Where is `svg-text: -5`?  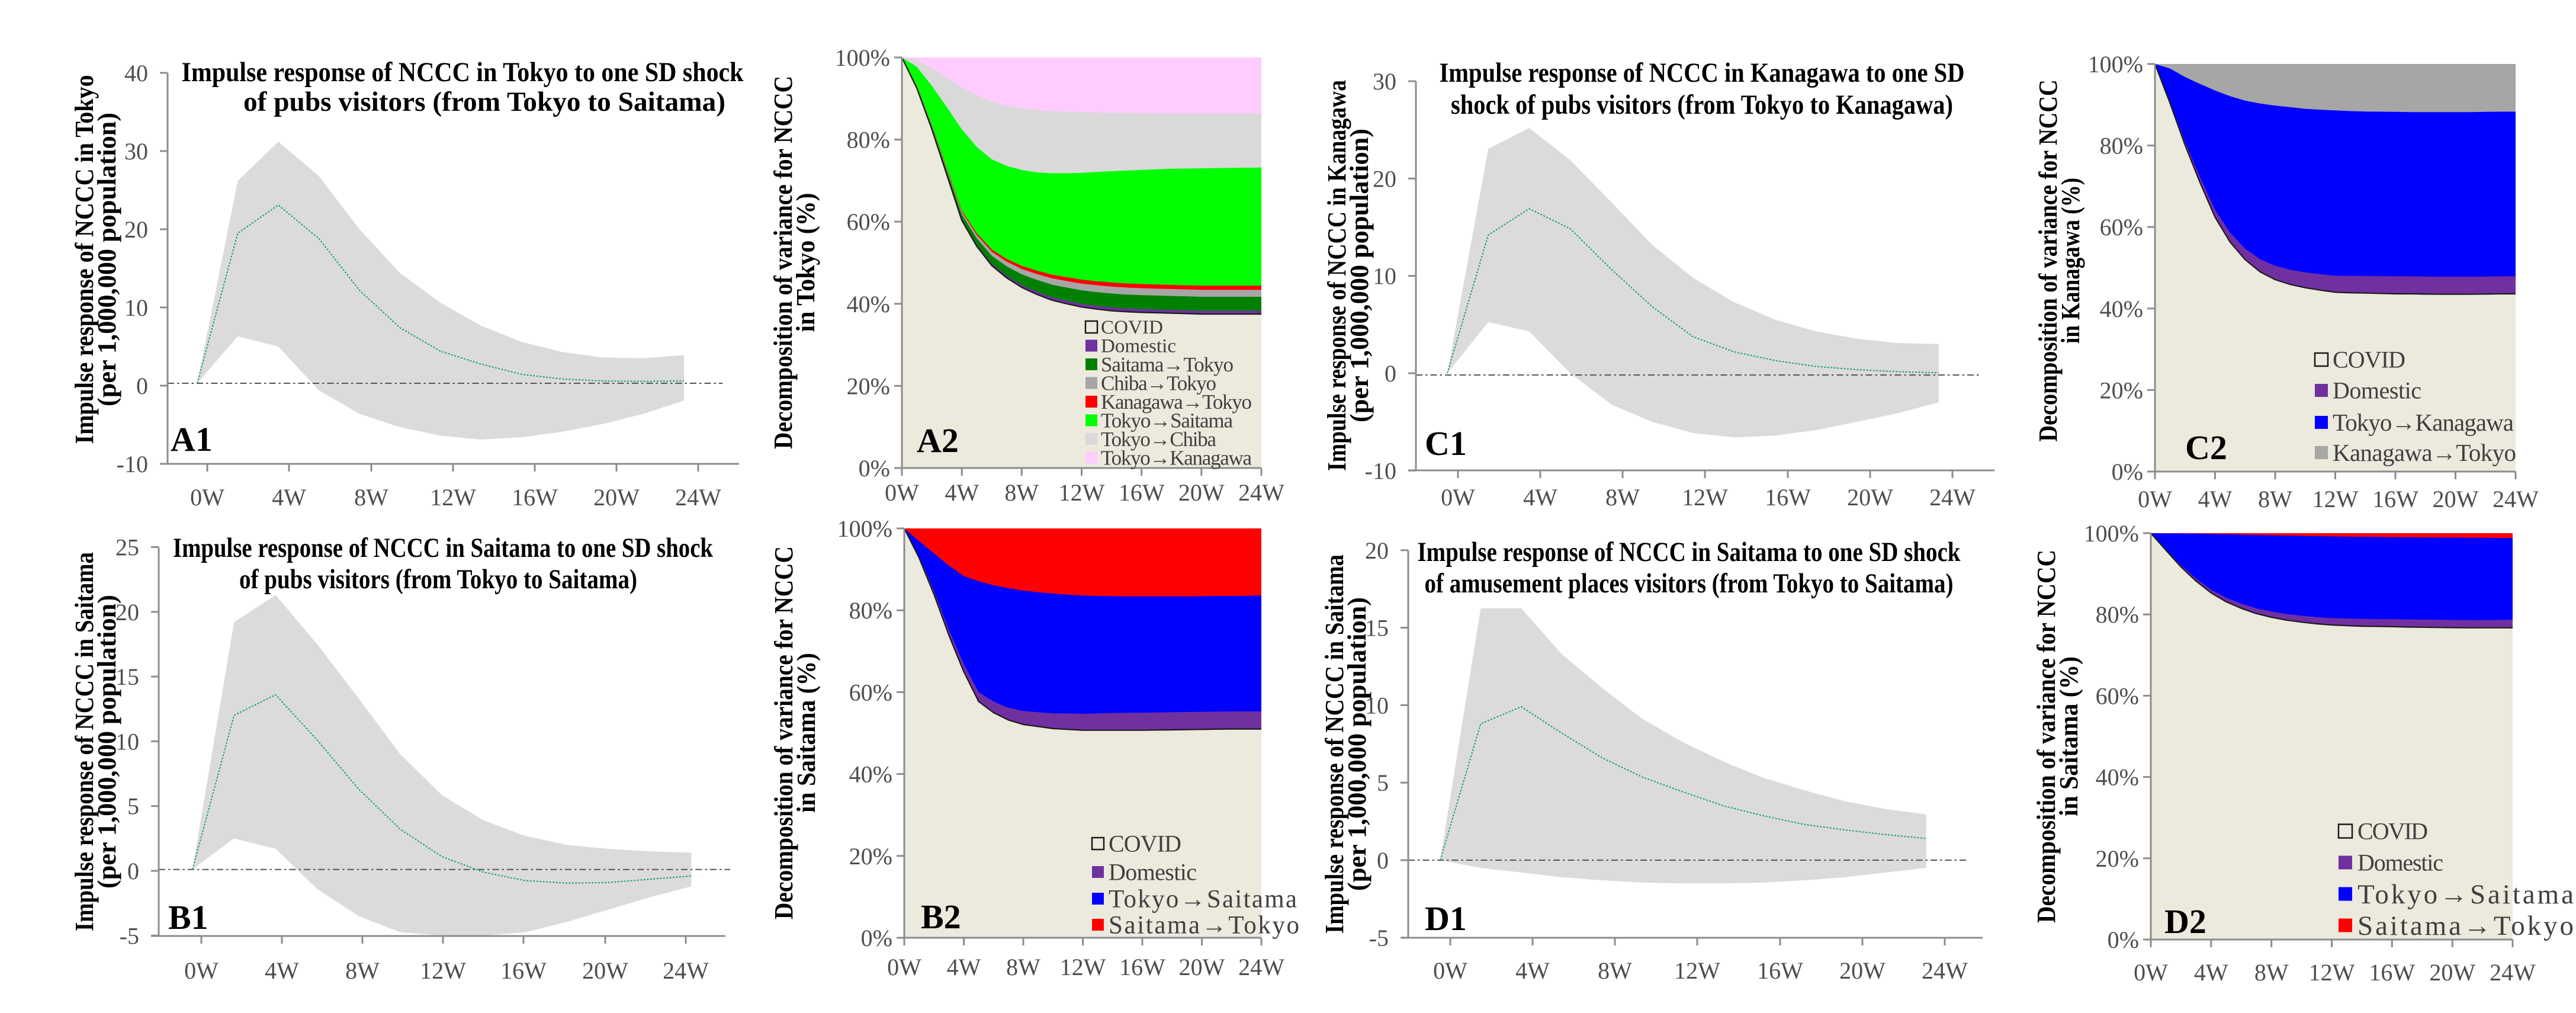
svg-text: -5 is located at coordinates (129, 936).